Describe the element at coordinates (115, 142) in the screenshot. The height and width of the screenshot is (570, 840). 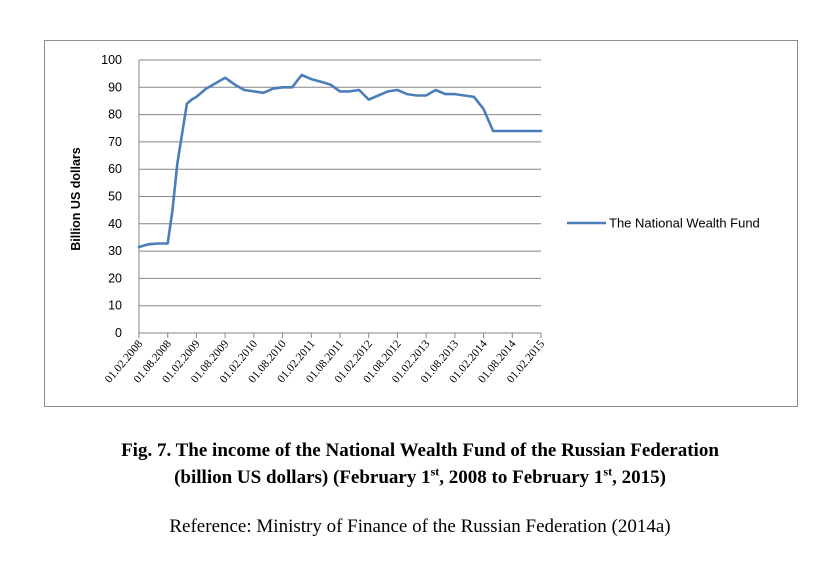
I see `y-tick-label-70: 70` at that location.